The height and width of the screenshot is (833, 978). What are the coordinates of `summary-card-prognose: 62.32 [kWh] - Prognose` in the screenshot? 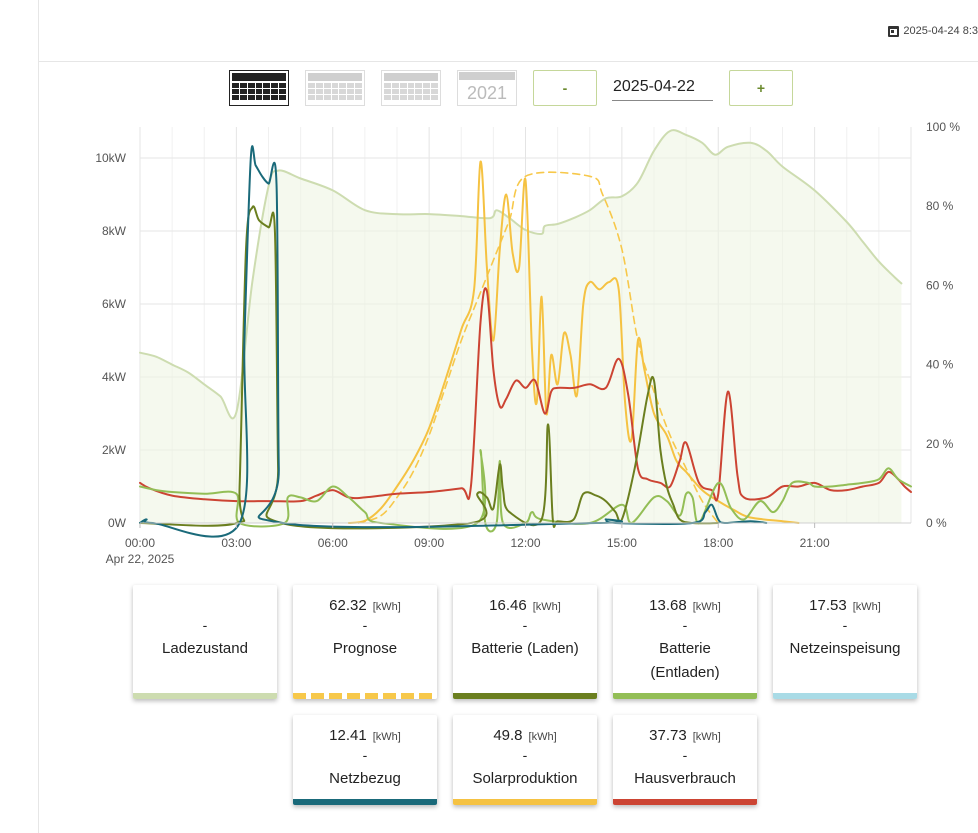 It's located at (365, 642).